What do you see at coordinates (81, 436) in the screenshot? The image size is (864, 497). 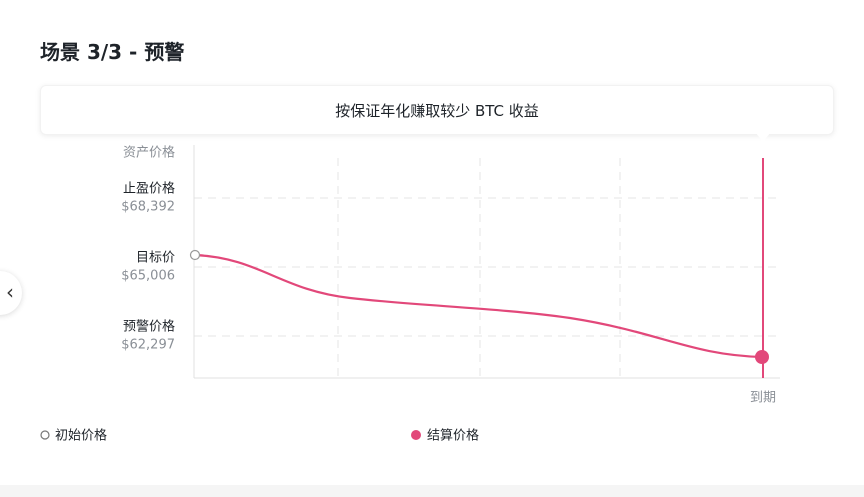 I see `legend-label: 初始价格` at bounding box center [81, 436].